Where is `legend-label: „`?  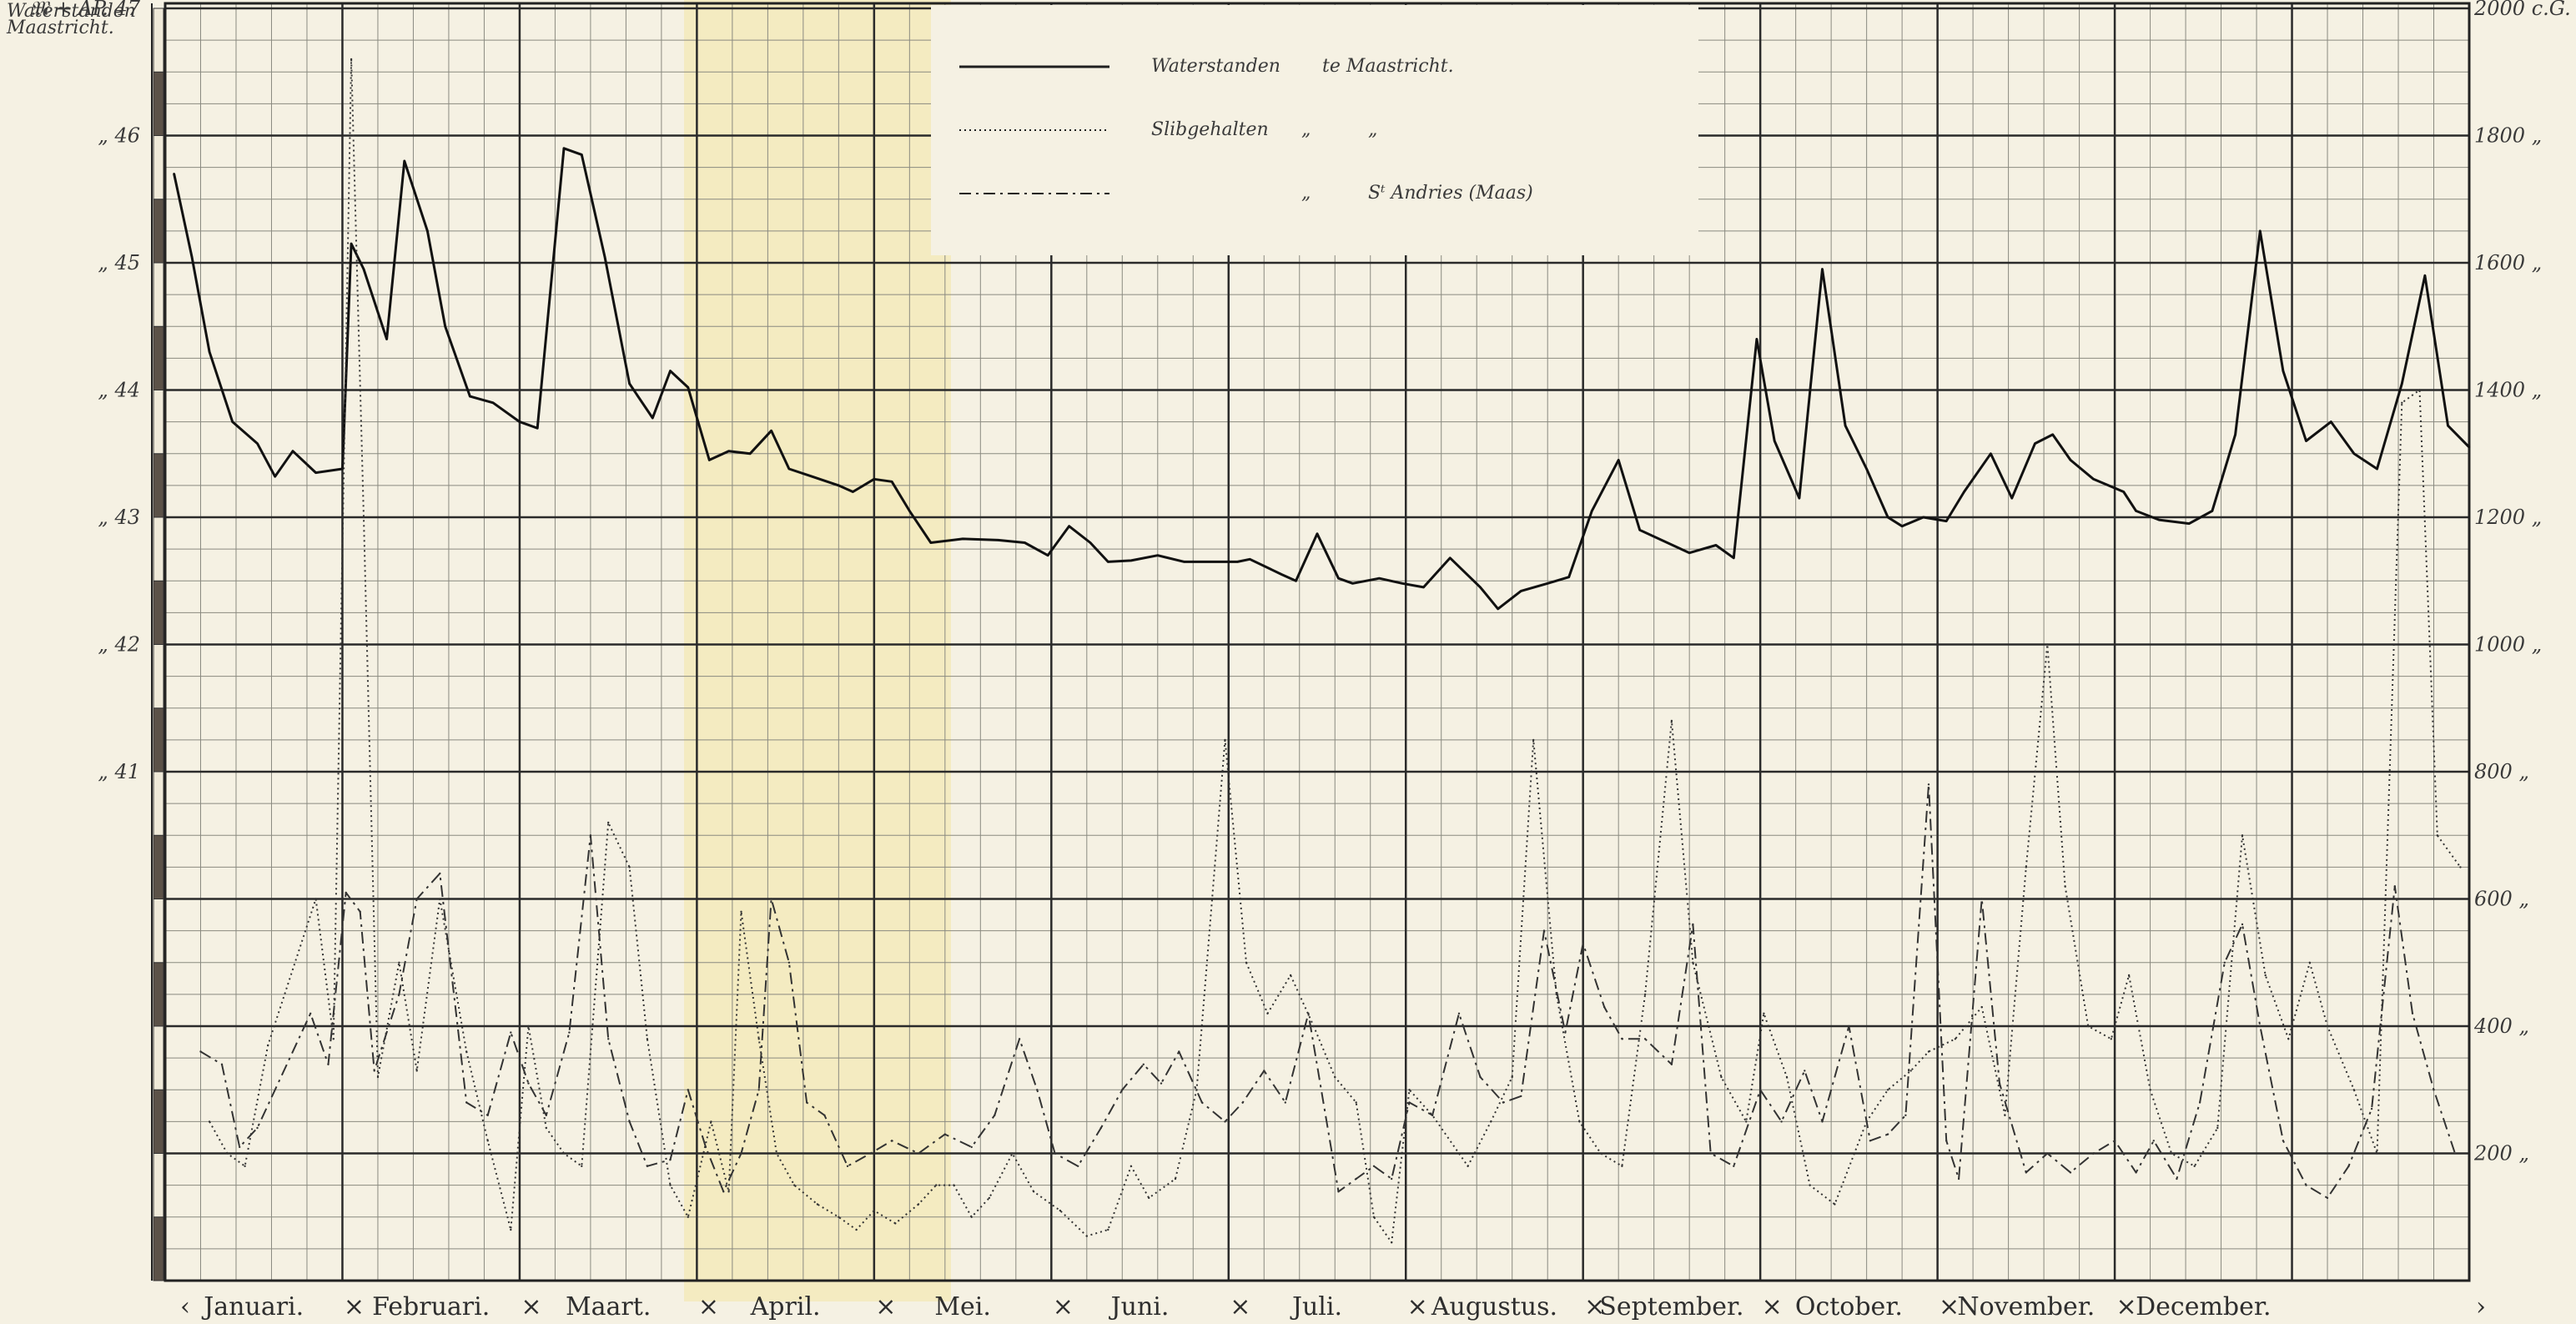
legend-label: „ is located at coordinates (1372, 130).